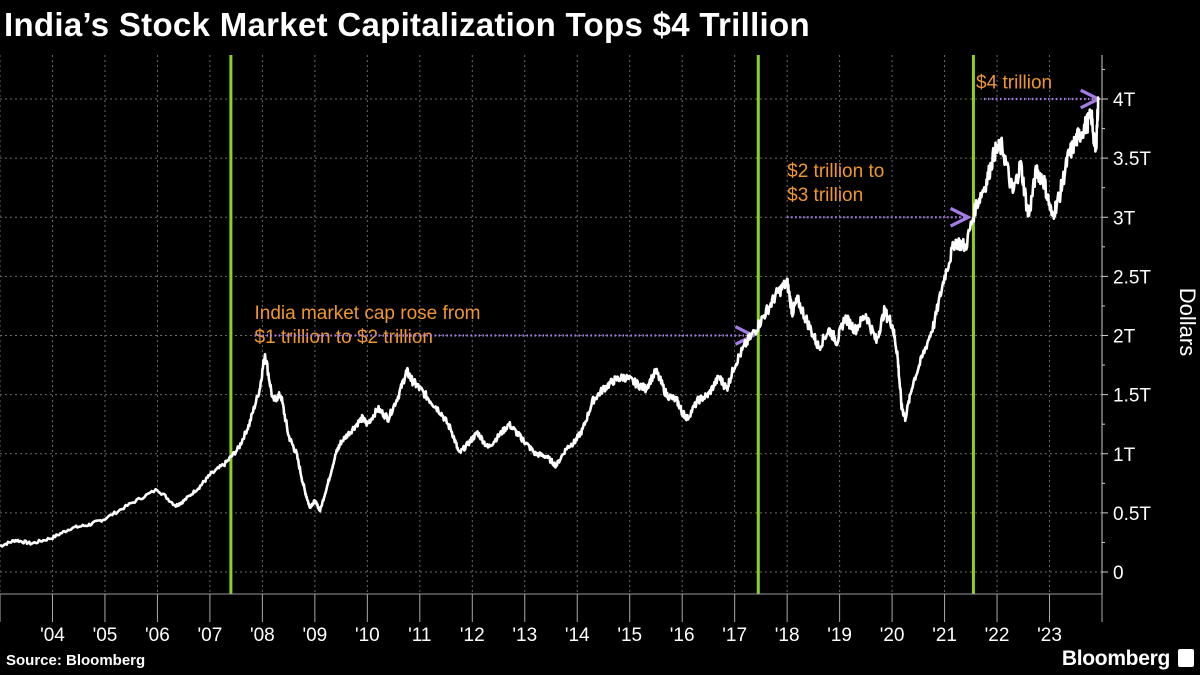 The height and width of the screenshot is (675, 1200). I want to click on x-tick-label: '04, so click(52, 635).